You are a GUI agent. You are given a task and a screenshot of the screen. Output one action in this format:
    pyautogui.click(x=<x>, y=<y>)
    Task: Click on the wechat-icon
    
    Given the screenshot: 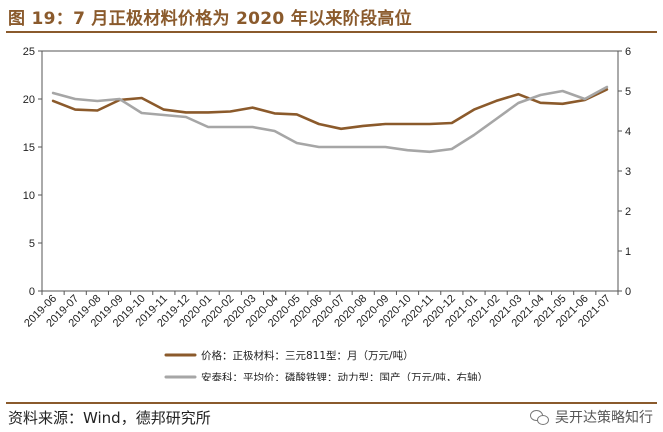 What is the action you would take?
    pyautogui.click(x=540, y=417)
    